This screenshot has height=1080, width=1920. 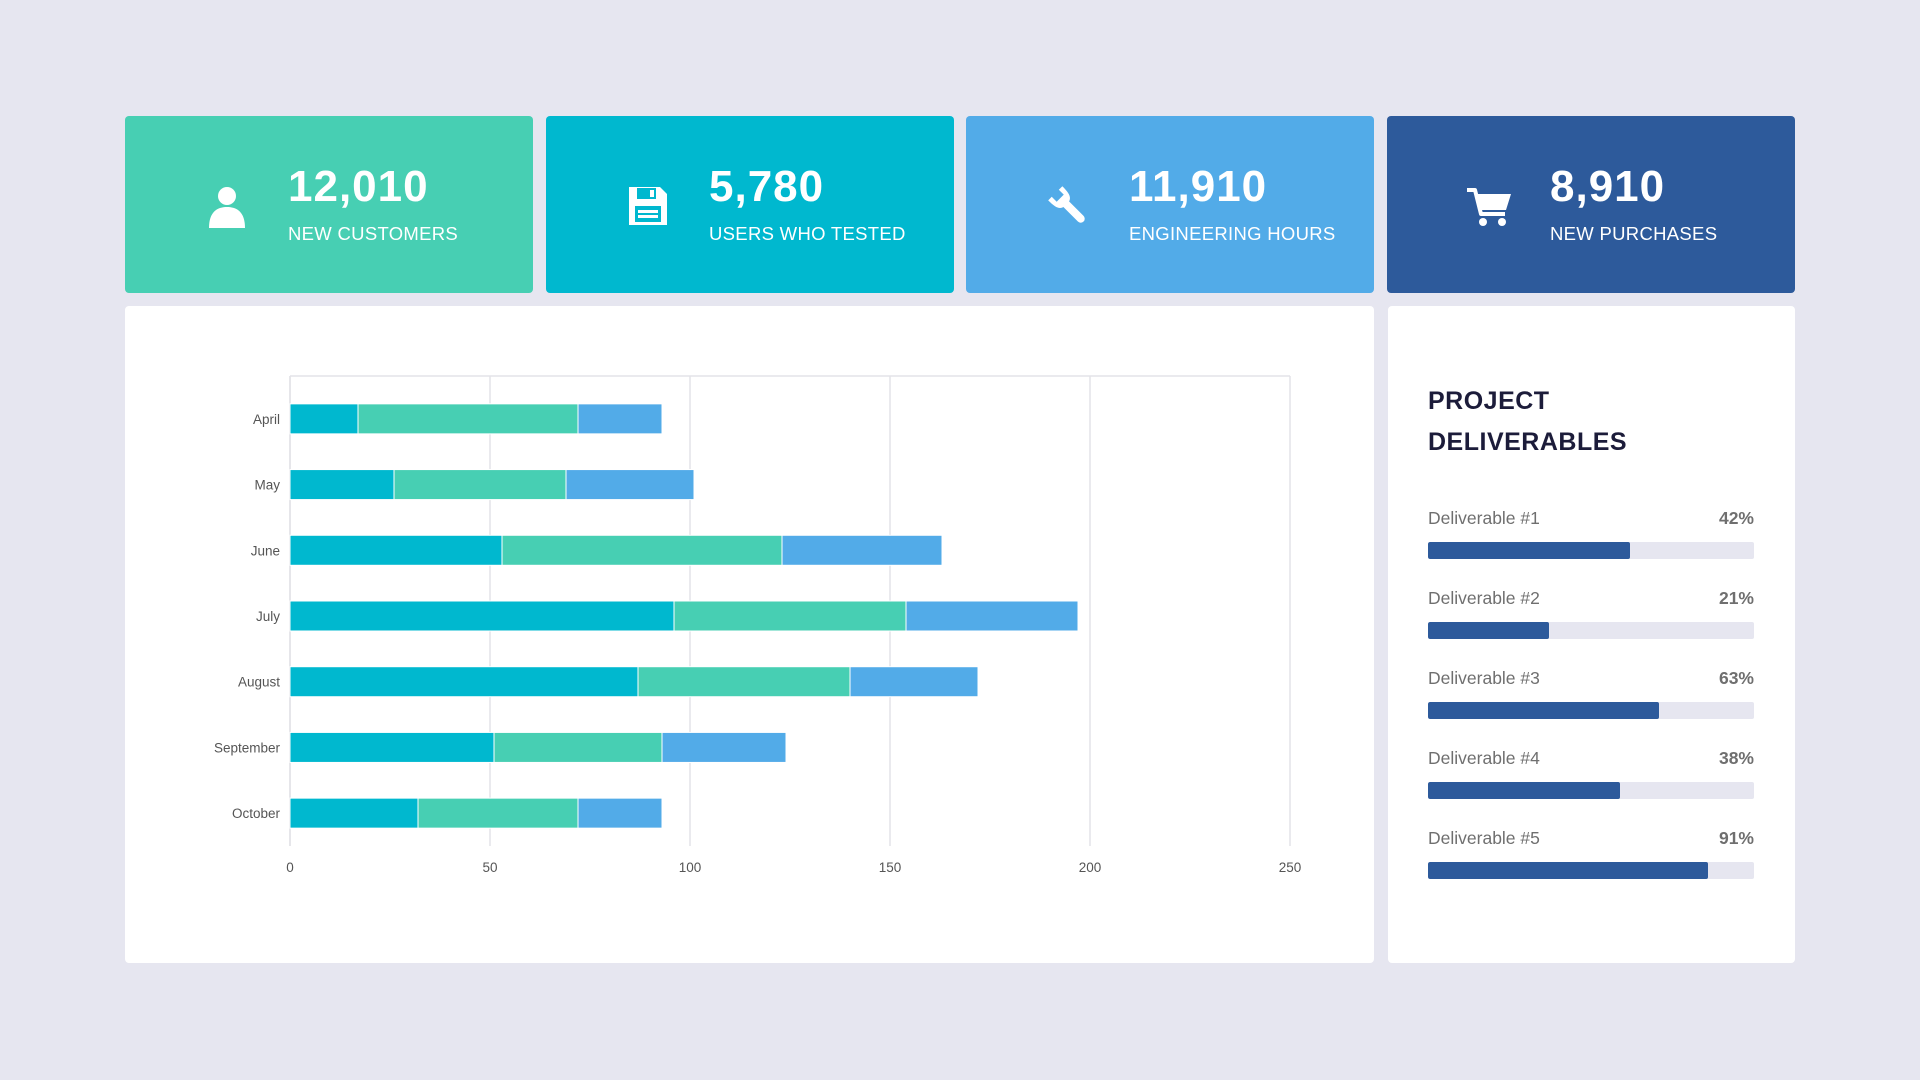 I want to click on x-tick-label: 100, so click(x=690, y=867).